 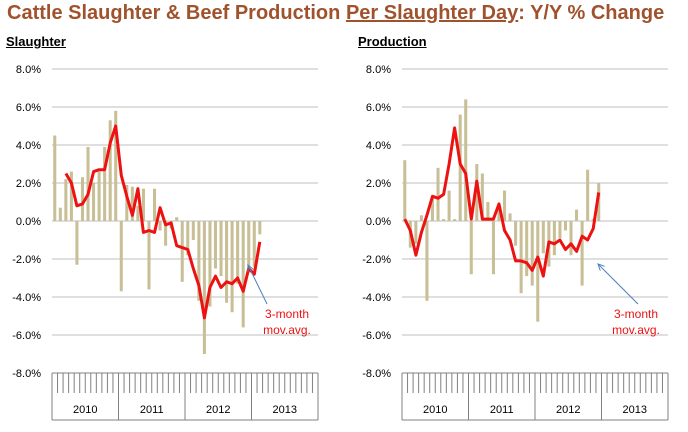 I want to click on annotation-line-1: 3-month, so click(x=287, y=314).